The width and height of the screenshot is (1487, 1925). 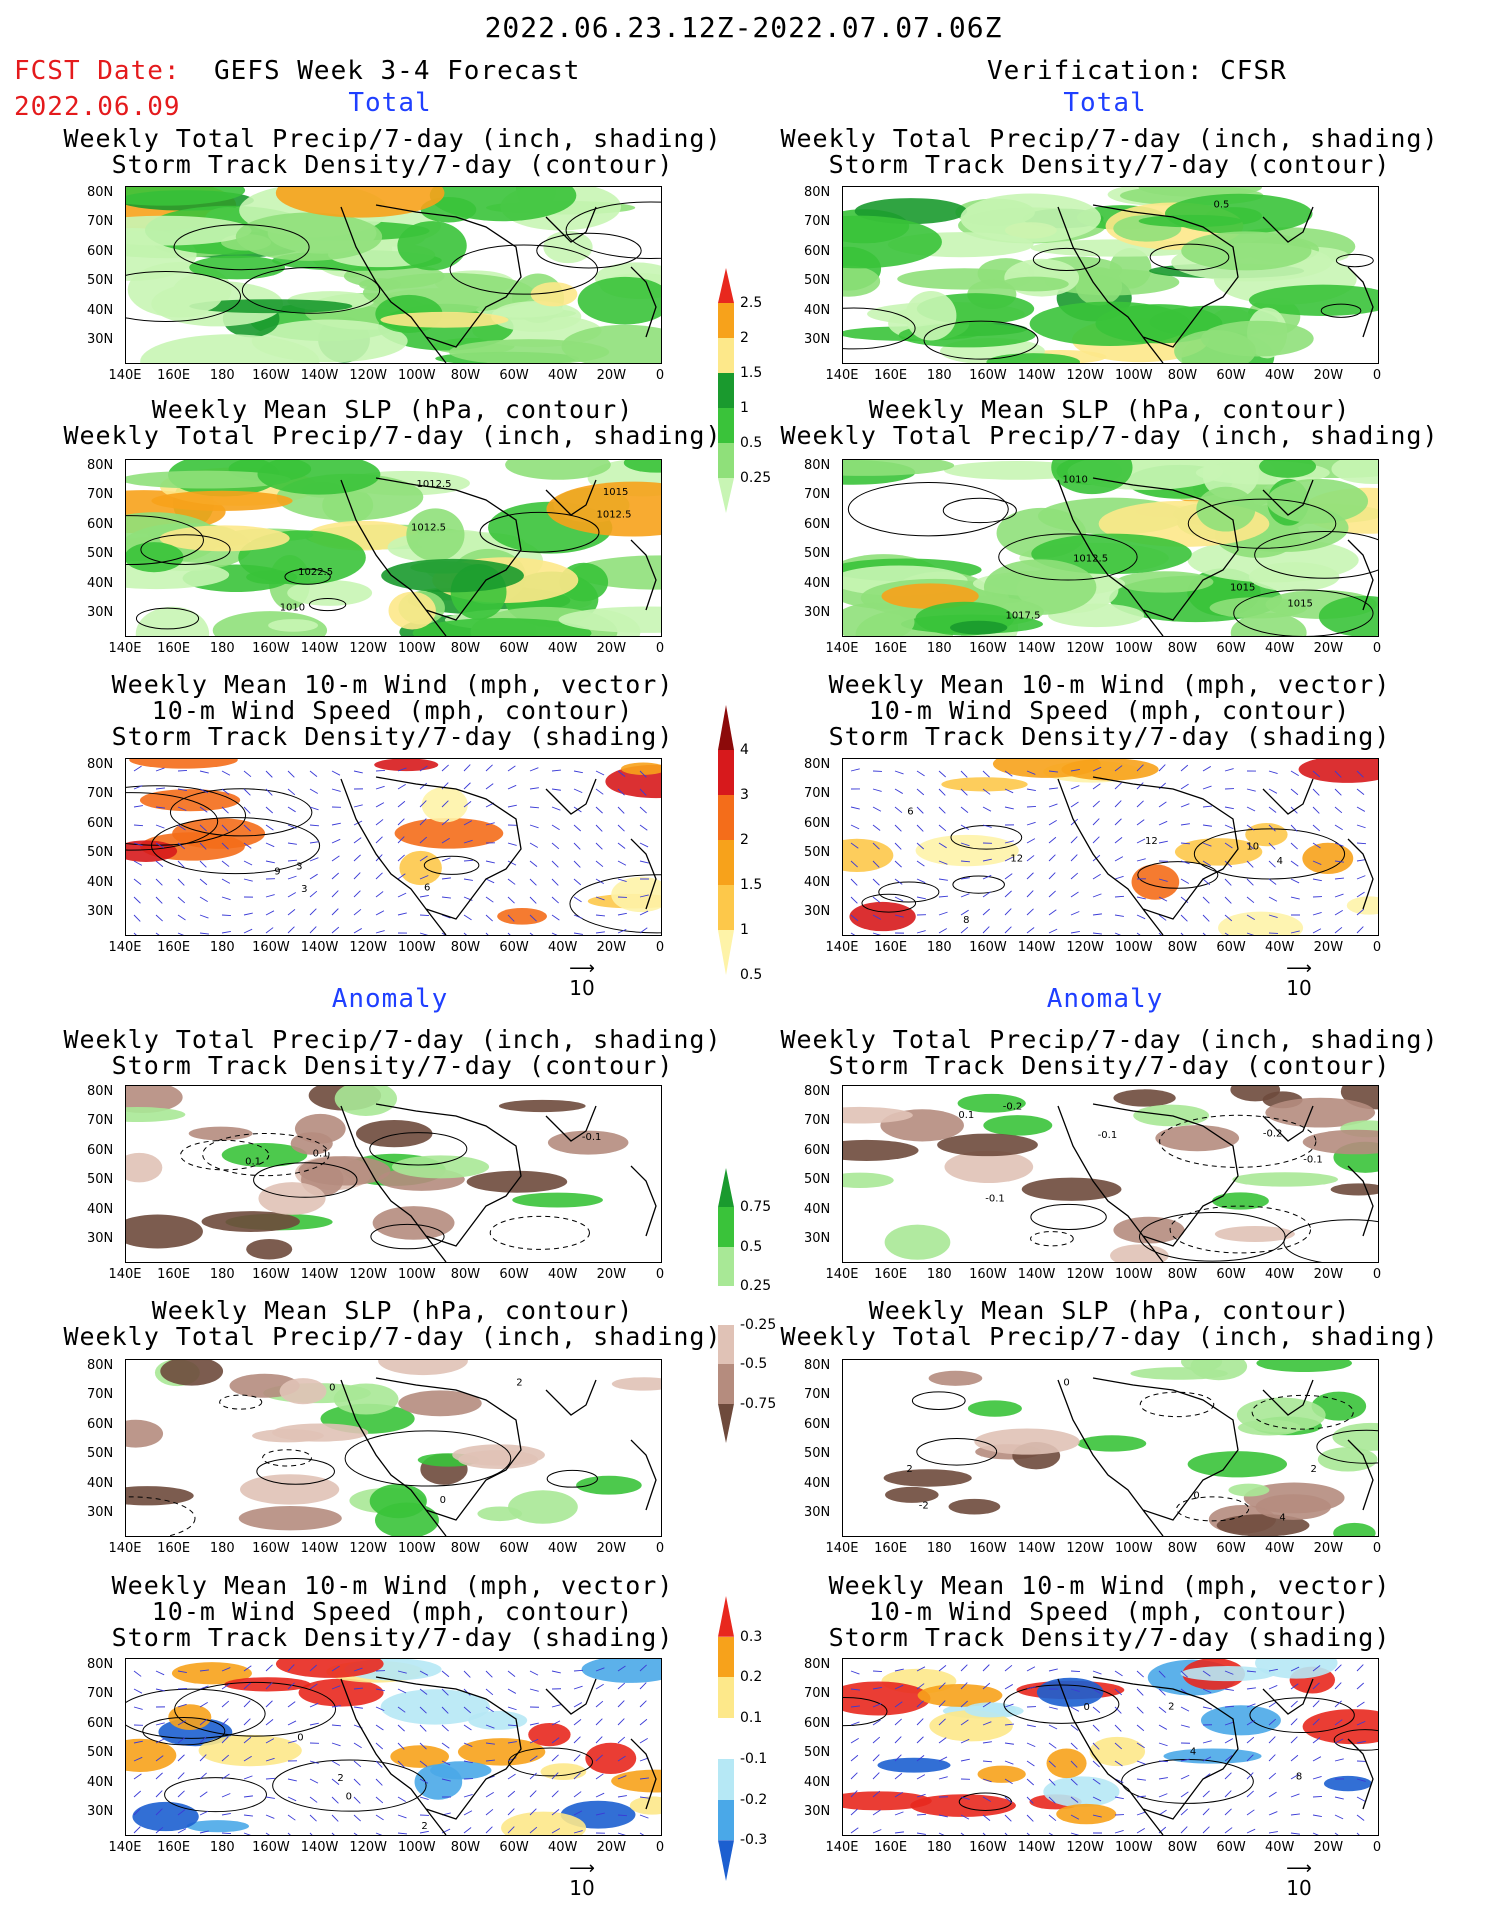 I want to click on lon-tick-label: 0, so click(x=660, y=1847).